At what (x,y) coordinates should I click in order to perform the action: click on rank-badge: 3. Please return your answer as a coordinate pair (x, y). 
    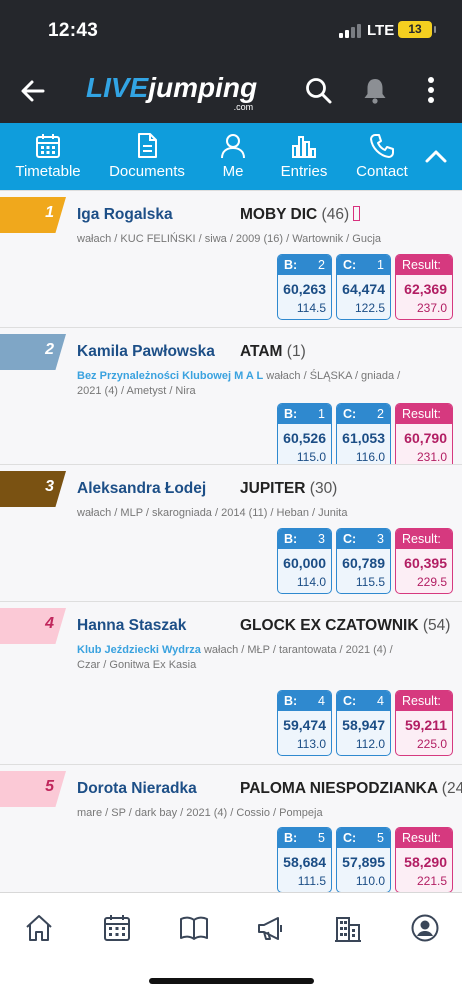
    Looking at the image, I should click on (33, 489).